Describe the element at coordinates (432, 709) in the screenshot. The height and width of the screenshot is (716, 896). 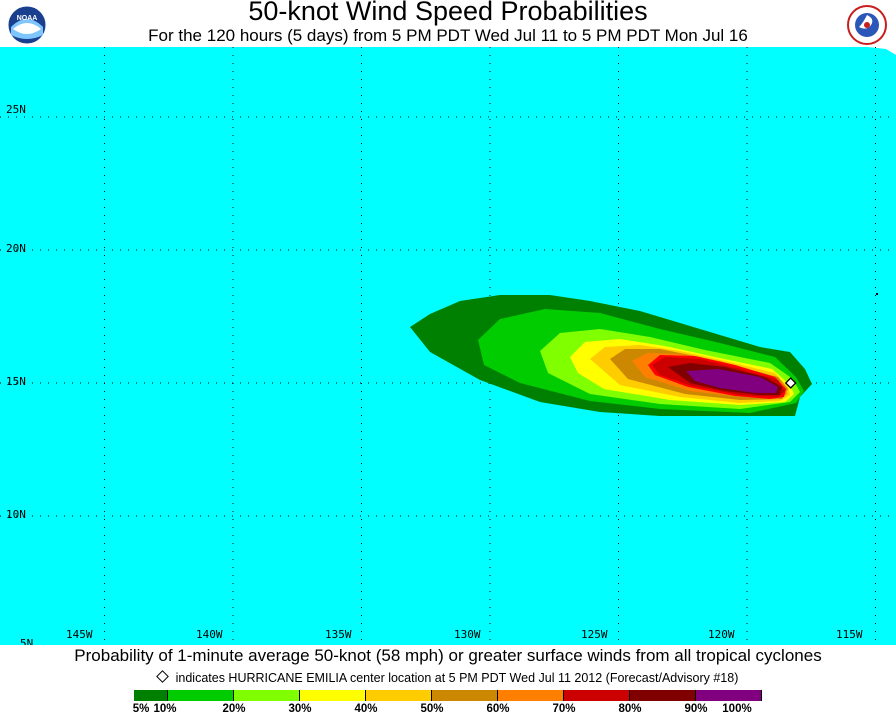
I see `legend-label: 50%` at that location.